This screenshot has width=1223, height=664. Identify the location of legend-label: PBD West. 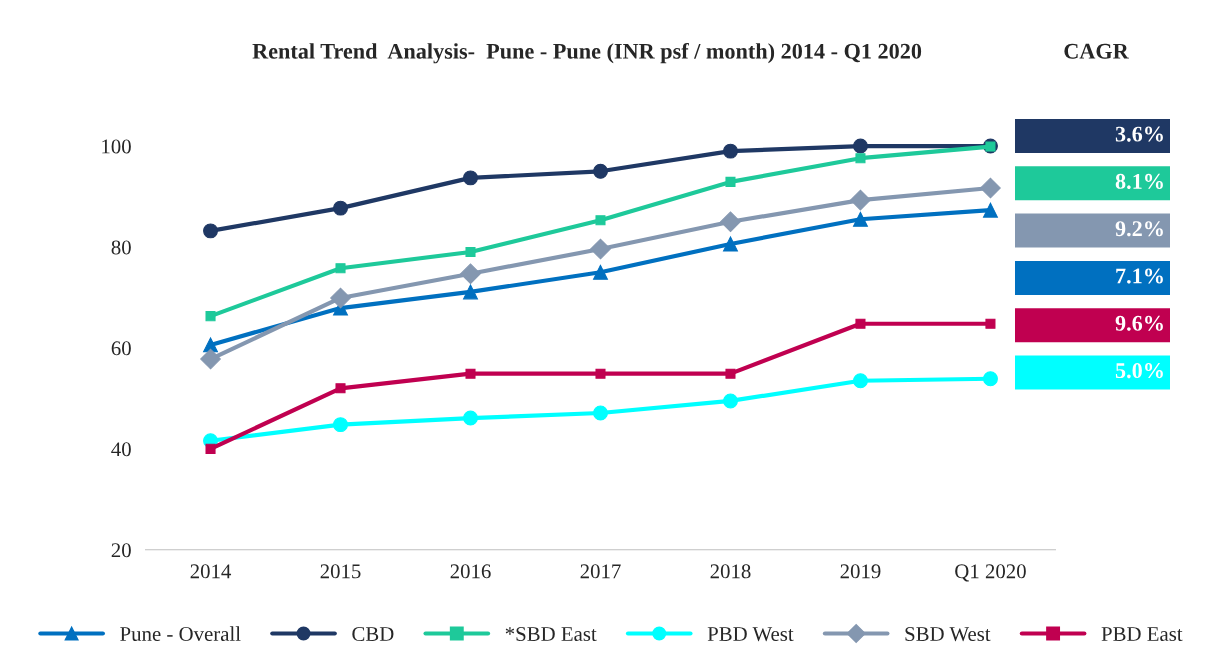
(750, 634).